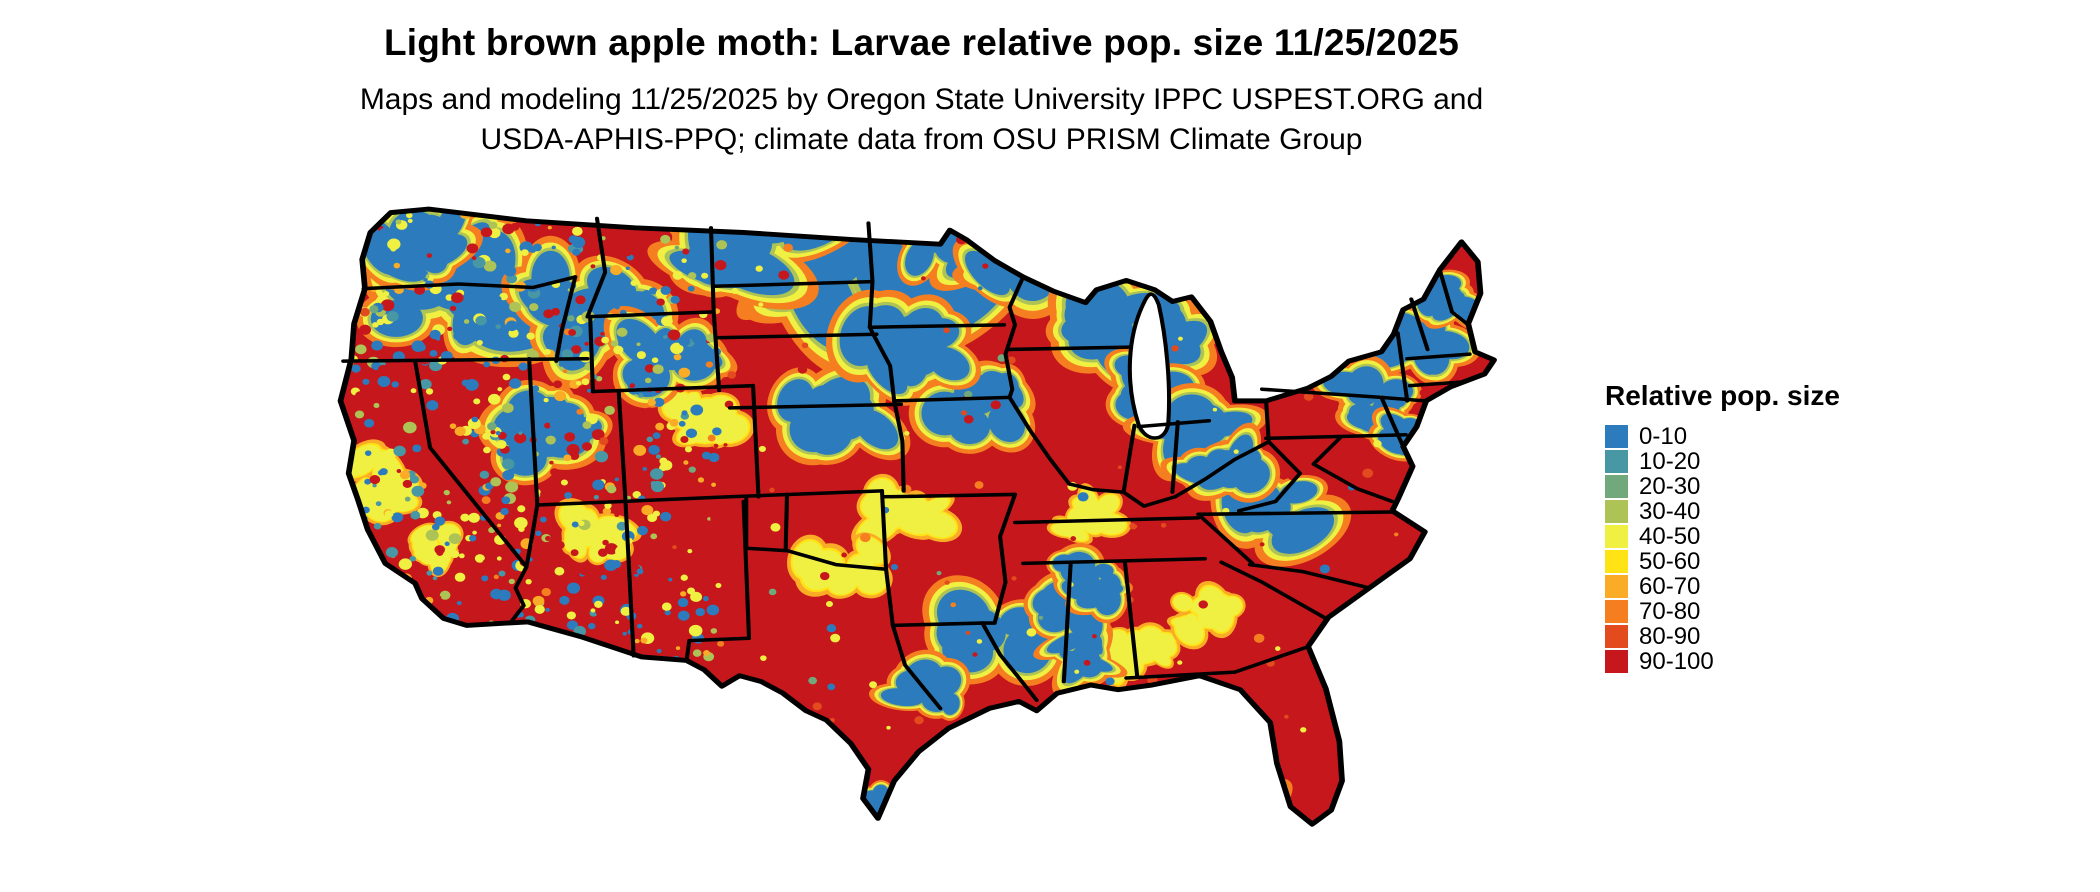  What do you see at coordinates (1670, 486) in the screenshot?
I see `legend-item-label: 20-30` at bounding box center [1670, 486].